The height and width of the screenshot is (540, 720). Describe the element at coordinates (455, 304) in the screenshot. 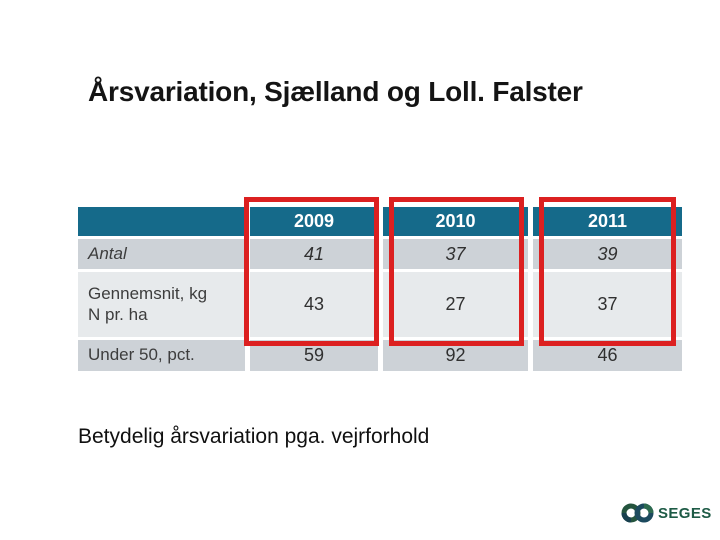

I see `cell-gennemsnit-2010: 27` at that location.